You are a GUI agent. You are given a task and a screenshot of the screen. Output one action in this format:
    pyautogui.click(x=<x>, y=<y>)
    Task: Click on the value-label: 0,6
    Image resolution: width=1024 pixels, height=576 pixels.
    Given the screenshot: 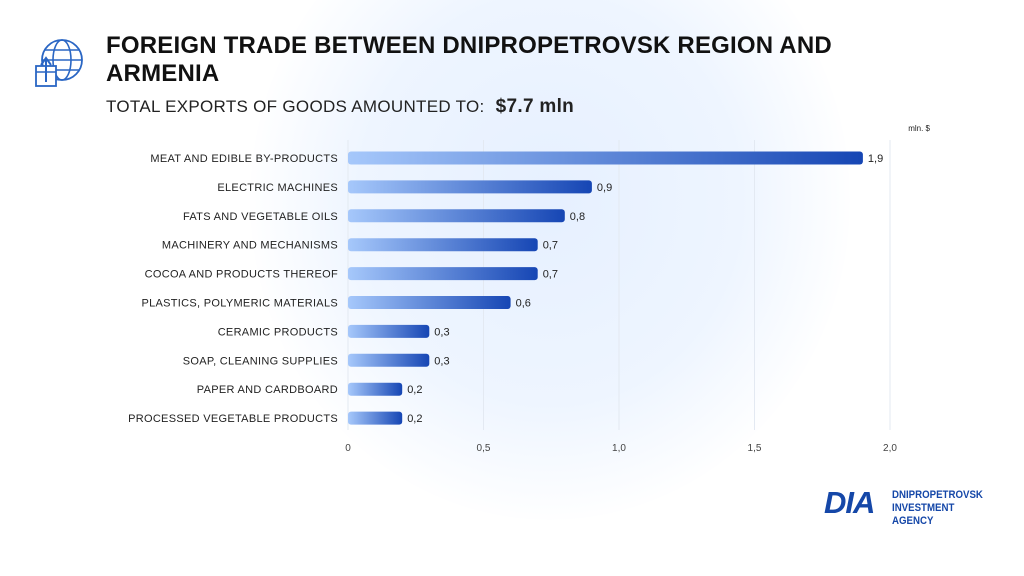 What is the action you would take?
    pyautogui.click(x=523, y=304)
    